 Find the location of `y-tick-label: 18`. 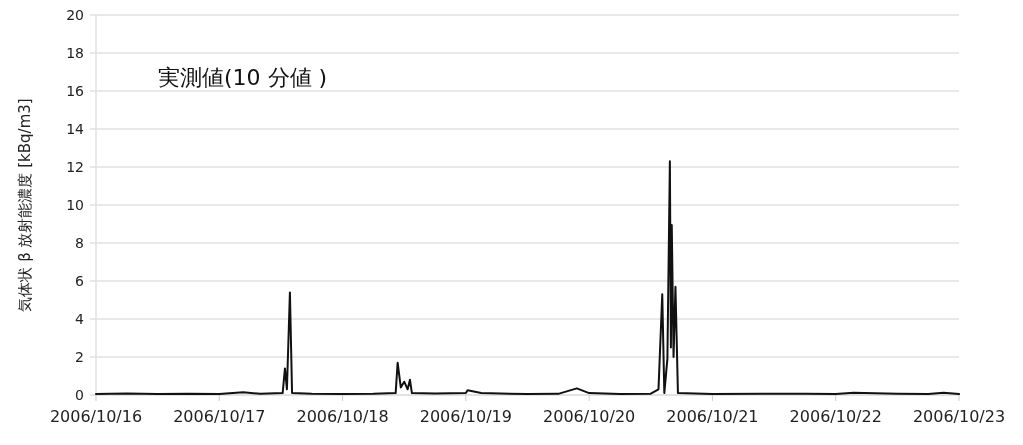

y-tick-label: 18 is located at coordinates (75, 53).